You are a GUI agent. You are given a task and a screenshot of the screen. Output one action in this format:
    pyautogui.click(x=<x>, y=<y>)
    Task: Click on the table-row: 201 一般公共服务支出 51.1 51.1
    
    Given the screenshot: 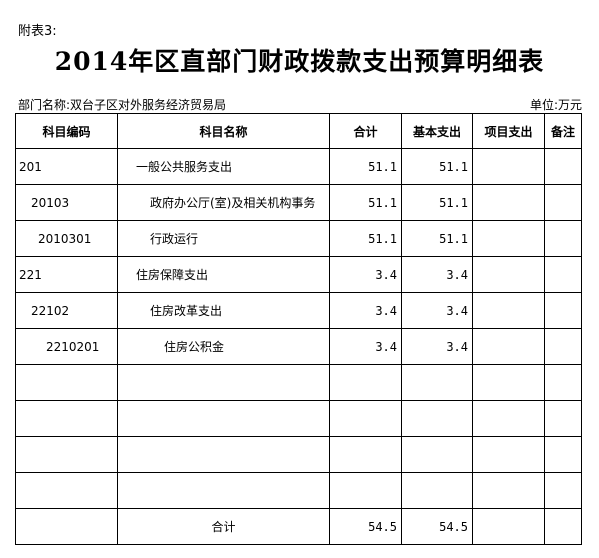 What is the action you would take?
    pyautogui.click(x=298, y=166)
    